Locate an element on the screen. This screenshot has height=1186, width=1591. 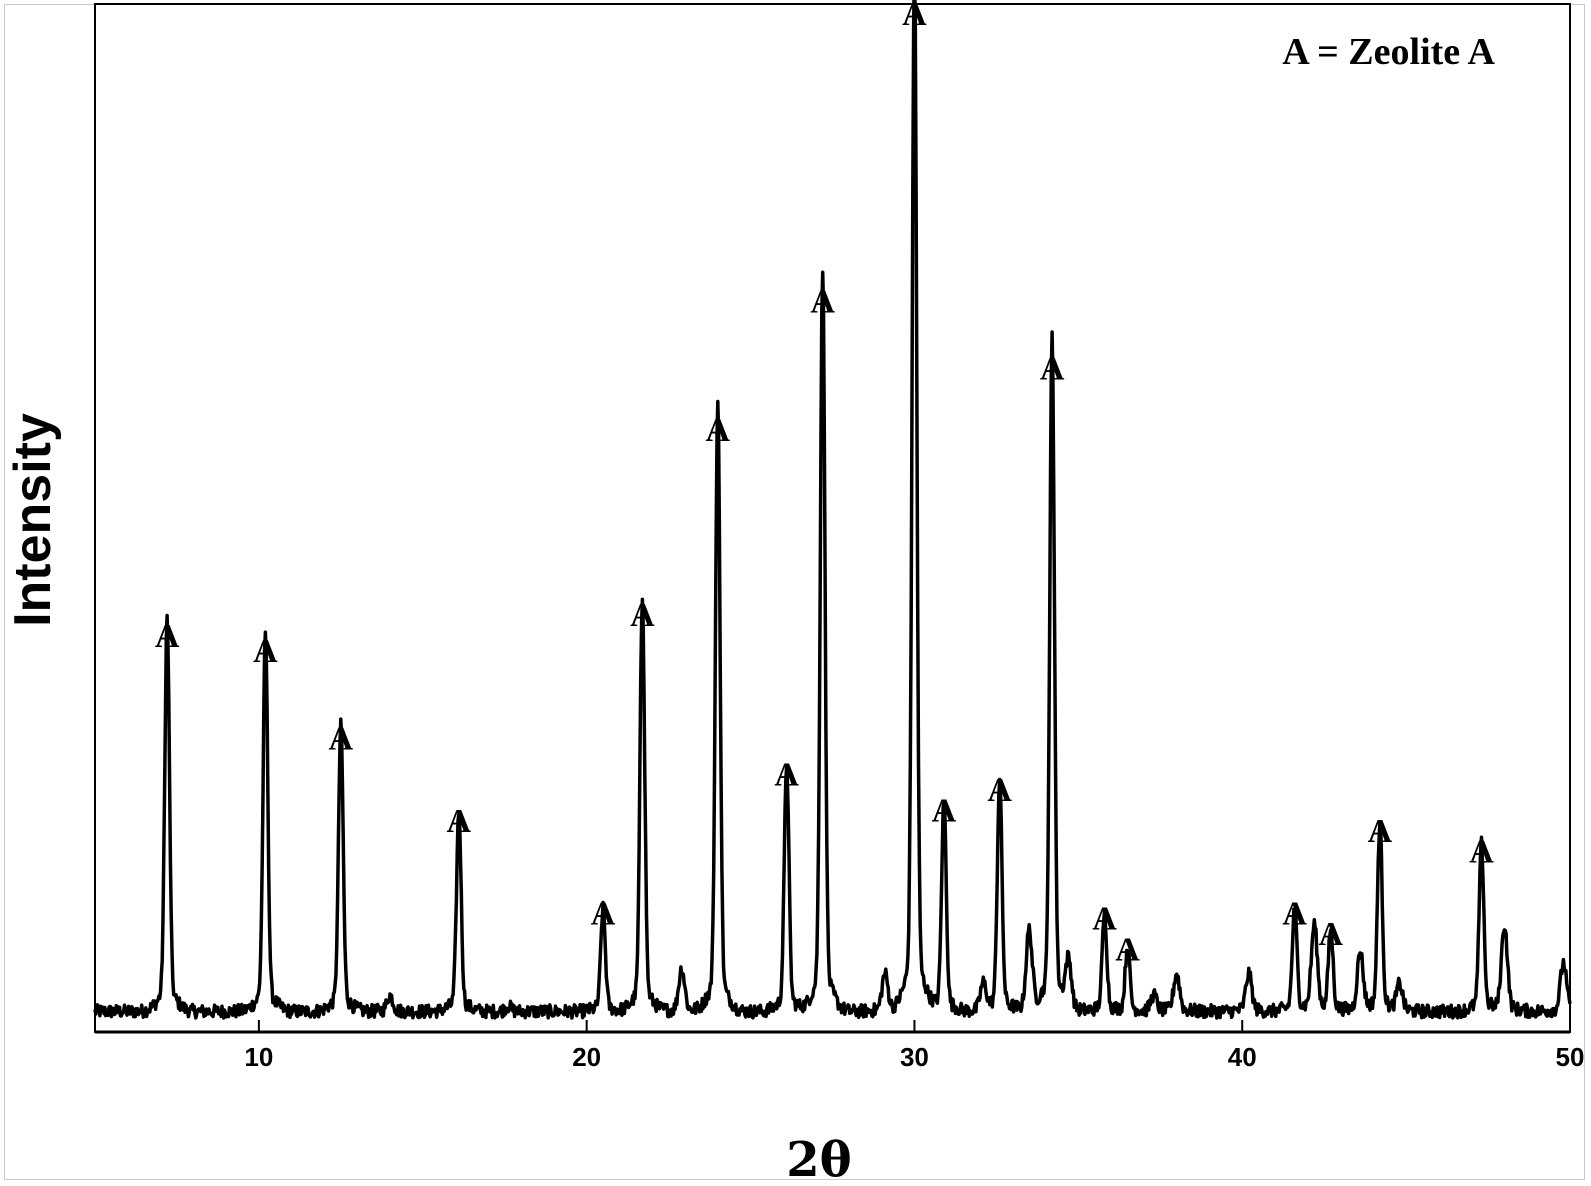
legend-text: A = Zeolite A is located at coordinates (1388, 52).